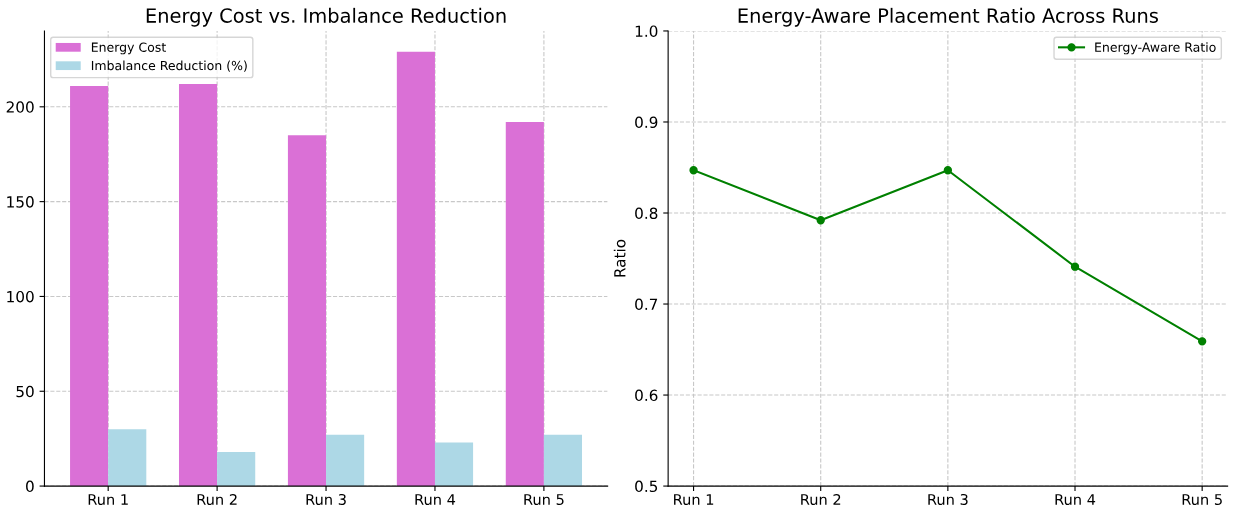  Describe the element at coordinates (25, 391) in the screenshot. I see `y-tick-label: 50` at that location.